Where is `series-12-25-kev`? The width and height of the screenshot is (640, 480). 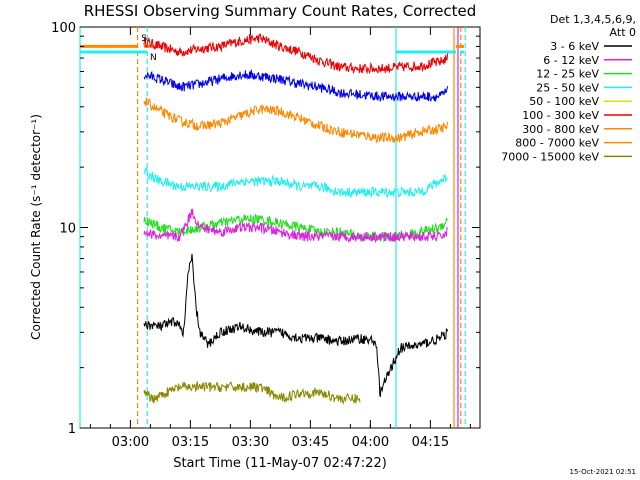
series-12-25-kev is located at coordinates (296, 226).